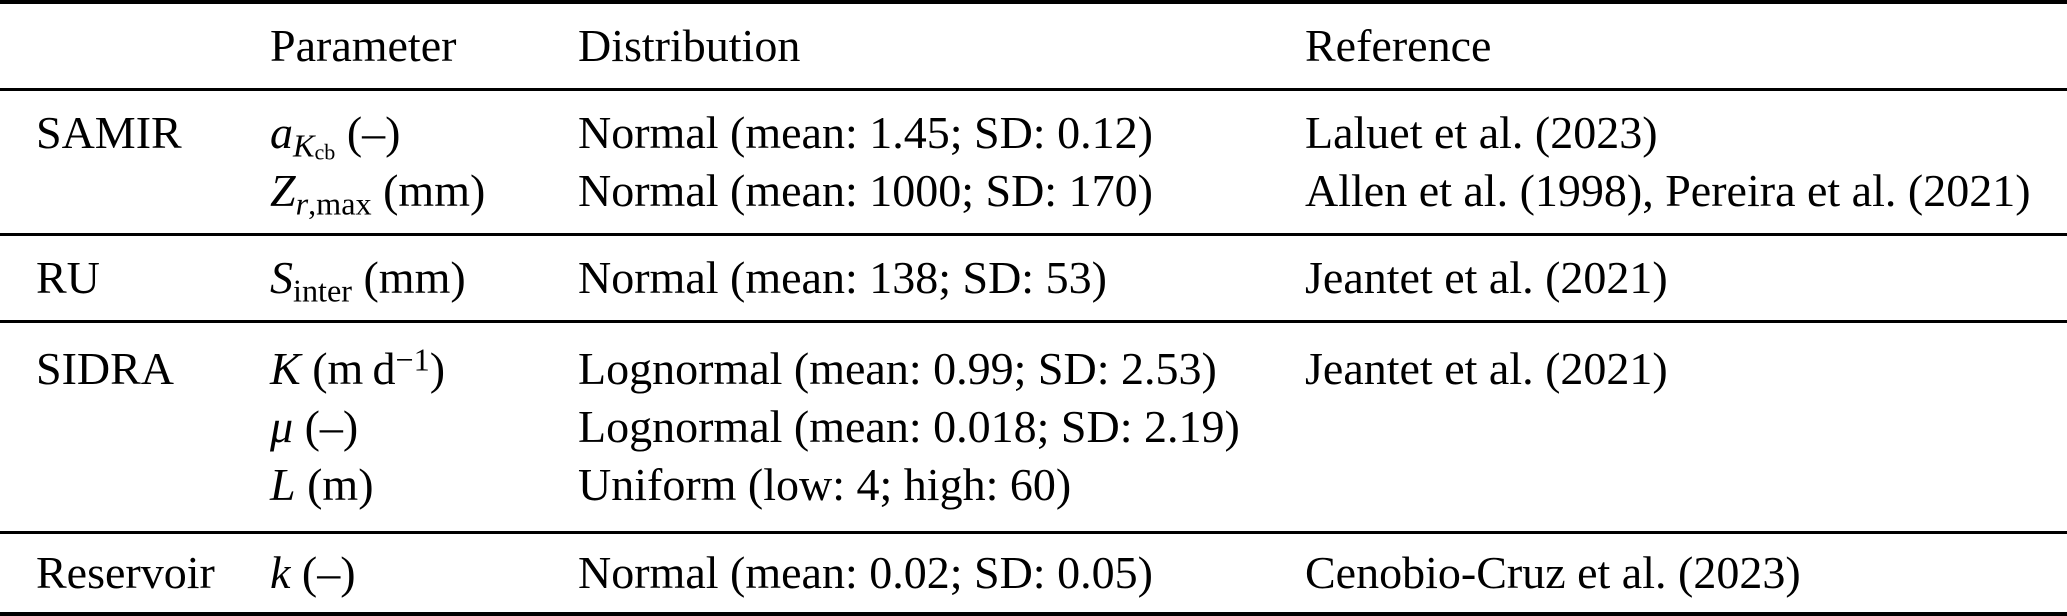  Describe the element at coordinates (825, 484) in the screenshot. I see `distribution-cell: Uniform (low: 4; high: 60)` at that location.